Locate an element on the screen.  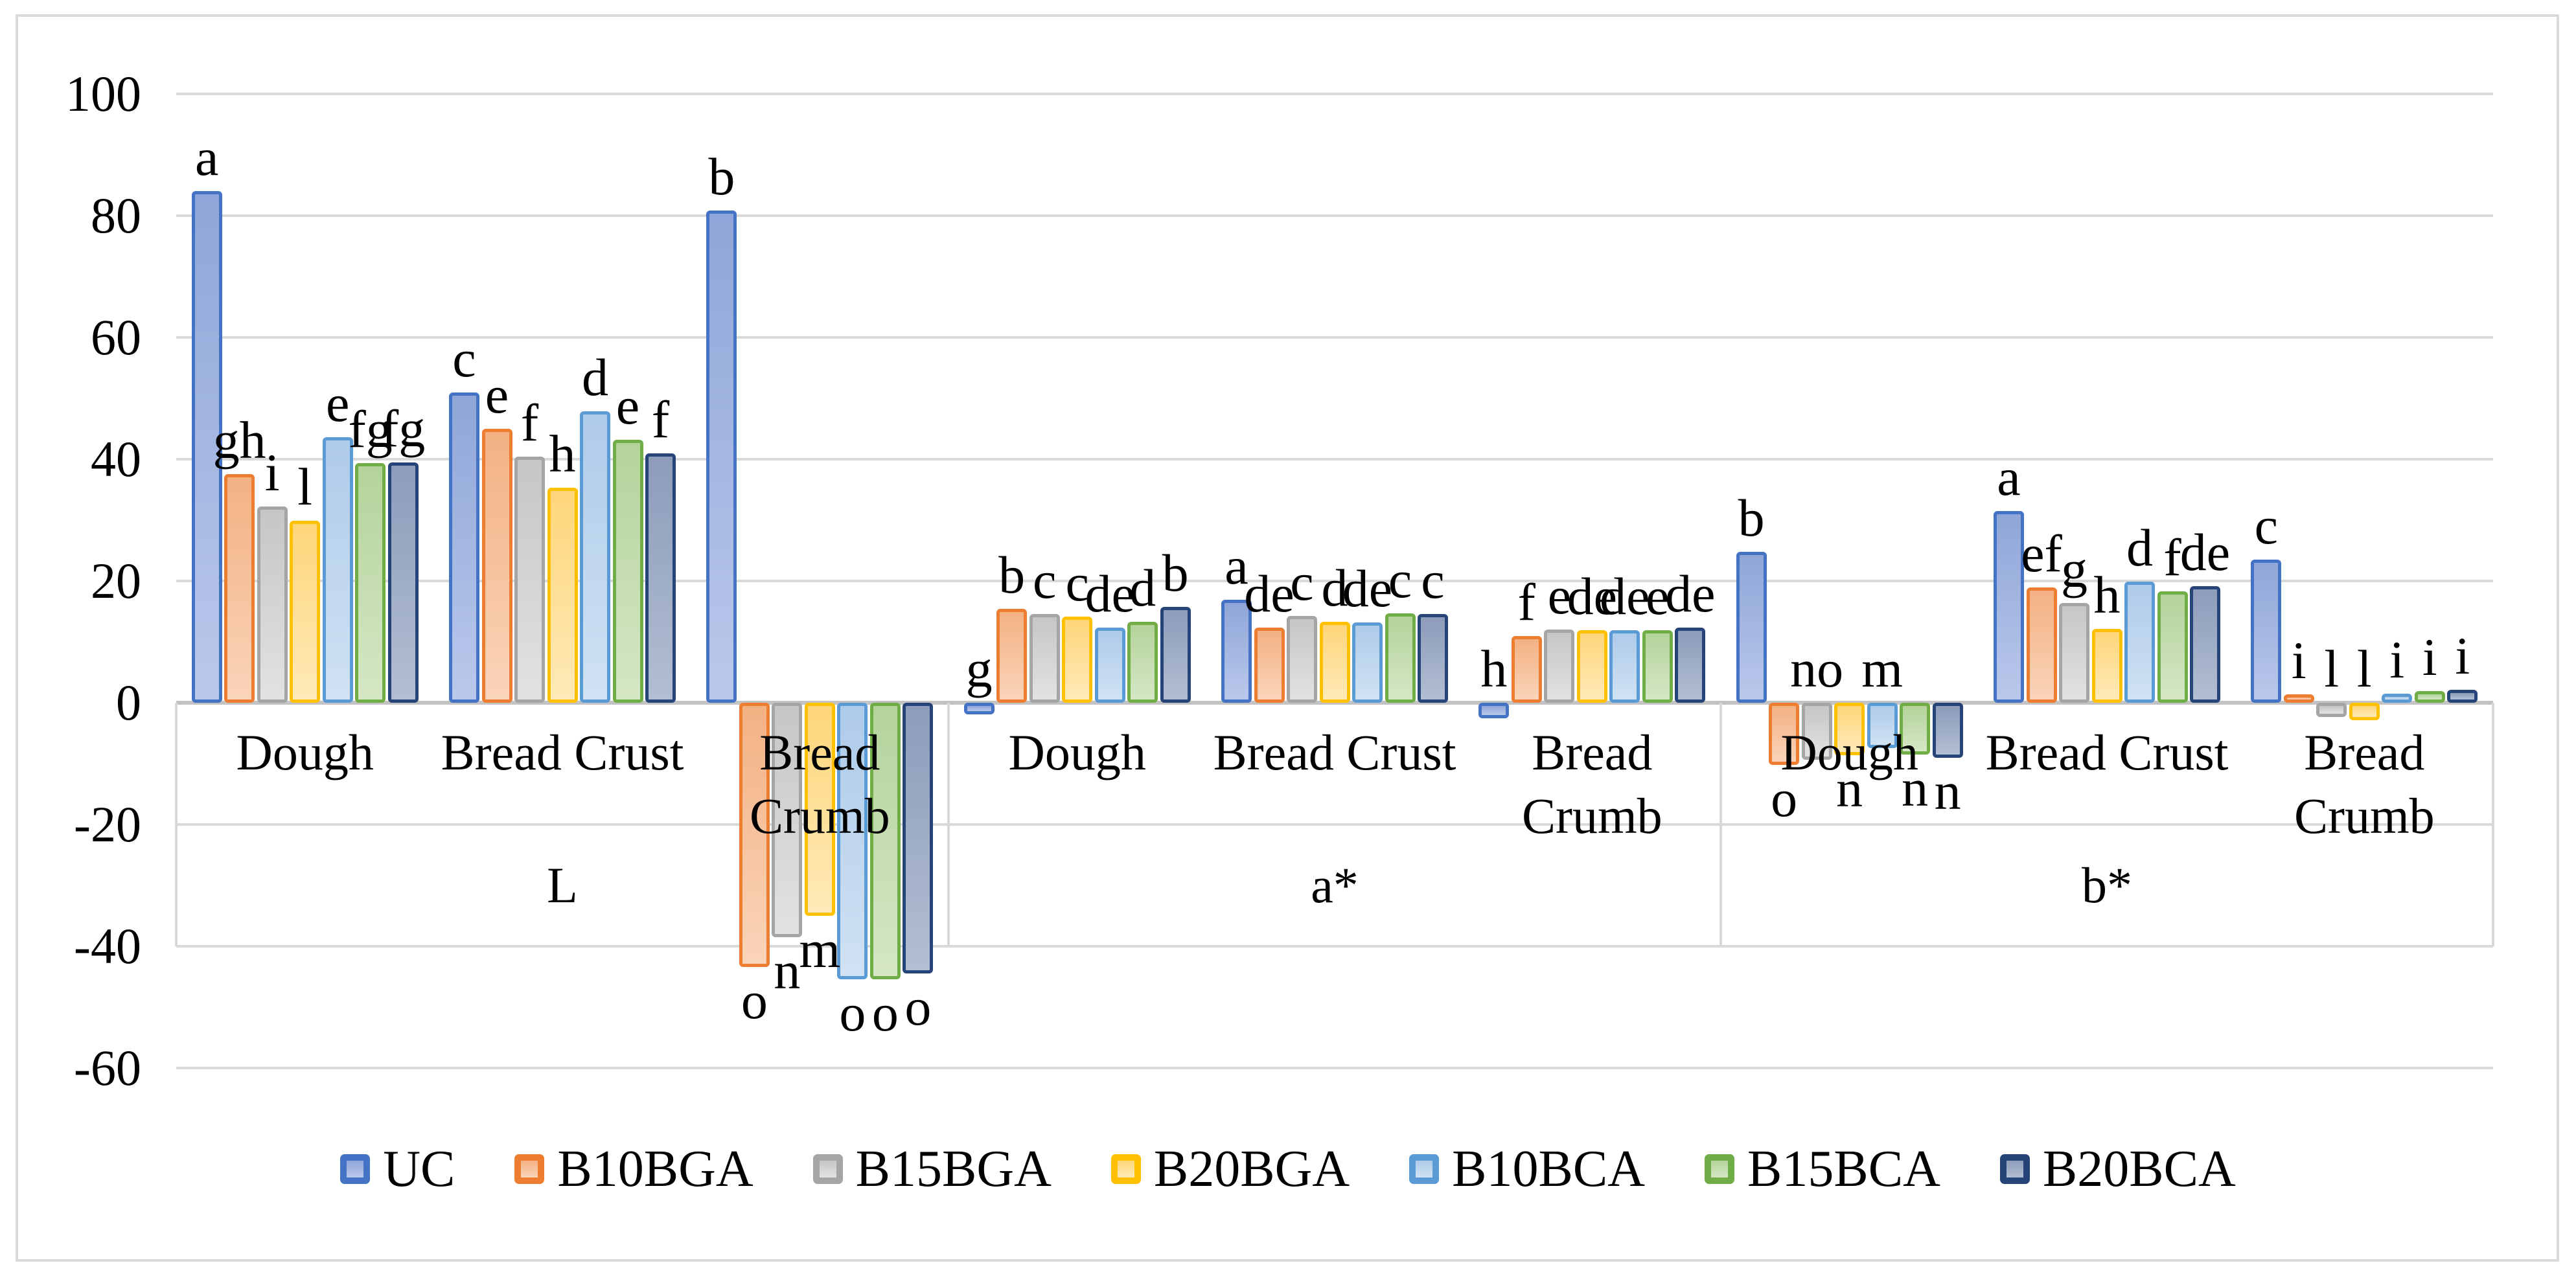
legend-item-B15BGA: B15BGA is located at coordinates (932, 1169).